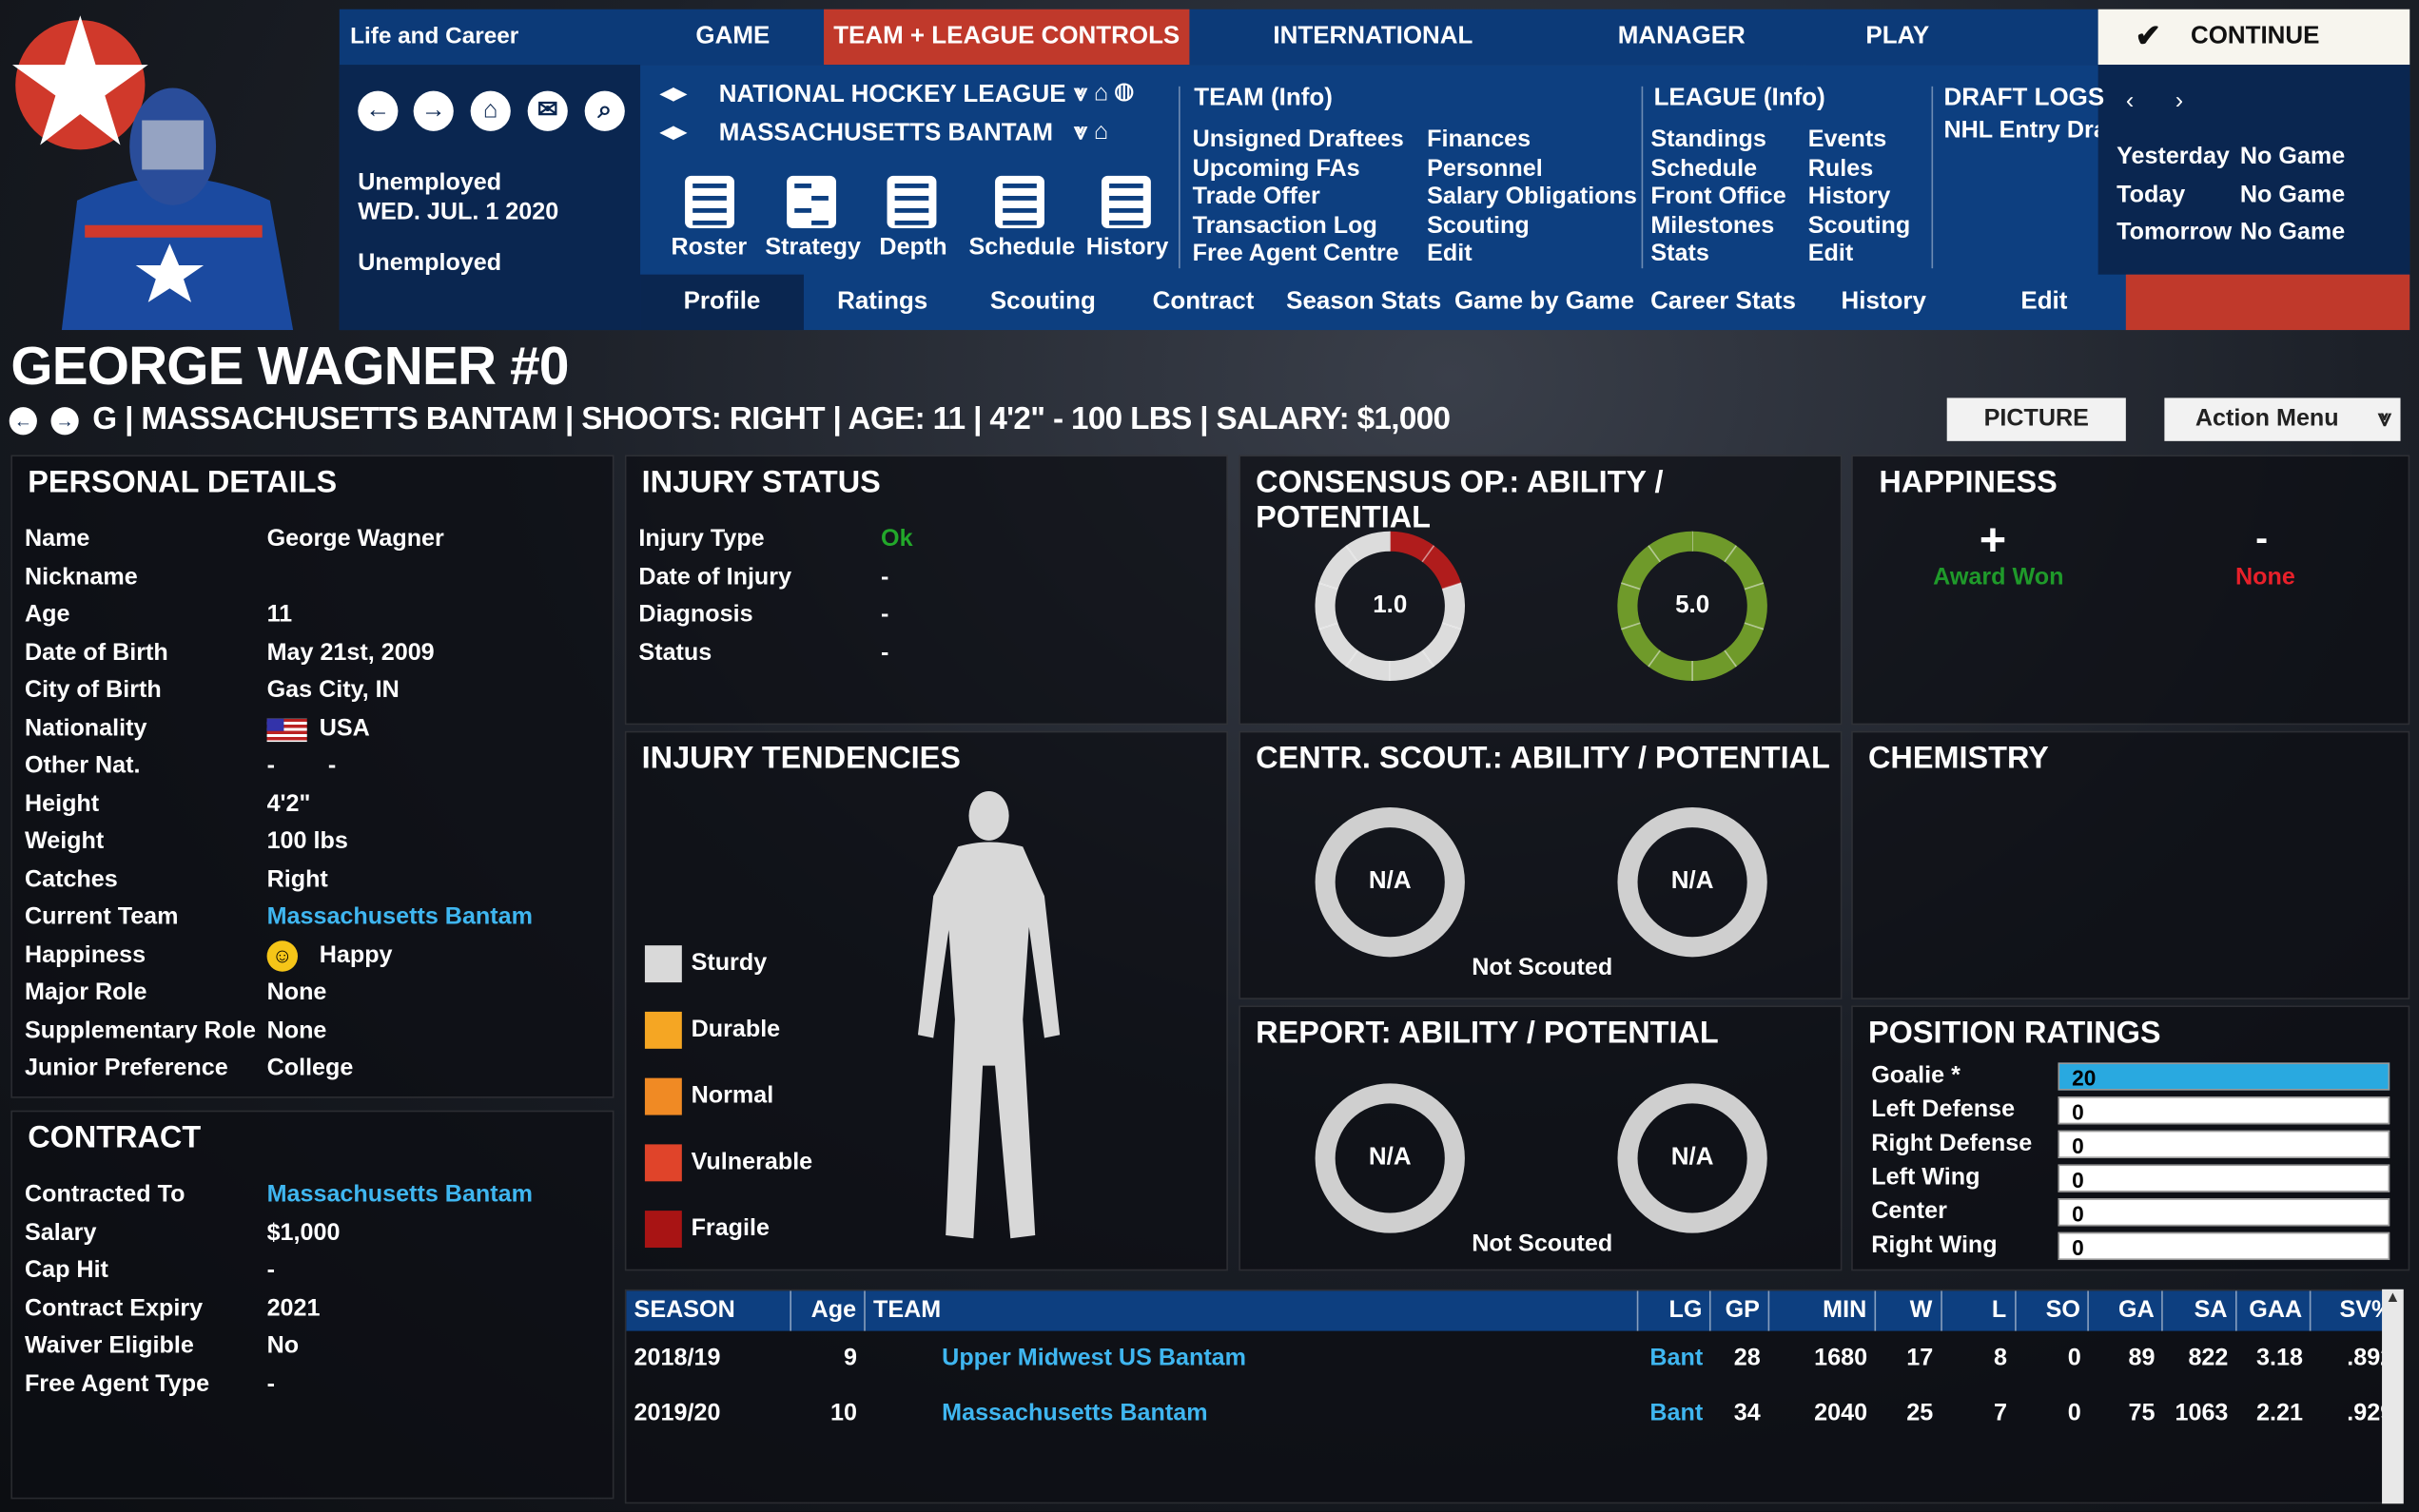 The width and height of the screenshot is (2419, 1512). What do you see at coordinates (828, 1310) in the screenshot?
I see `column-header: Age` at bounding box center [828, 1310].